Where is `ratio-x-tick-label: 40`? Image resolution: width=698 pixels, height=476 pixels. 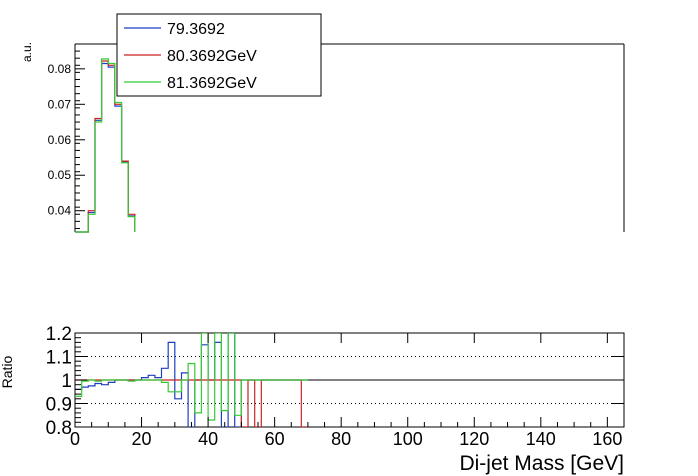
ratio-x-tick-label: 40 is located at coordinates (208, 439).